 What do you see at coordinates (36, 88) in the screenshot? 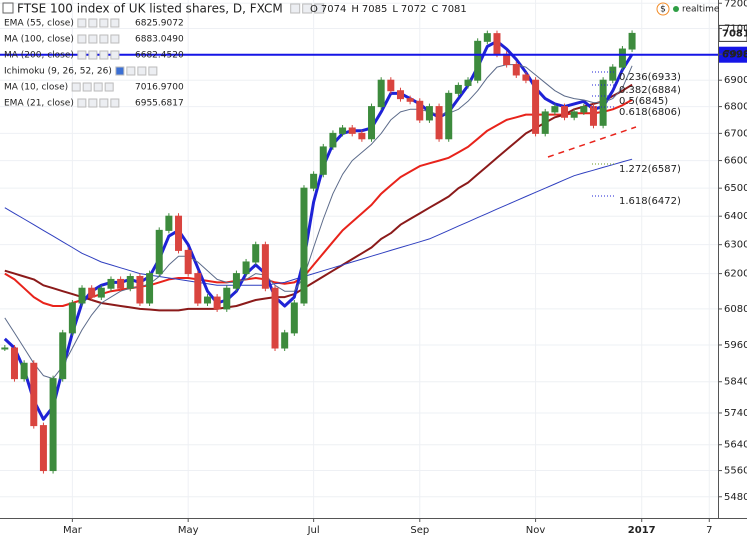
I see `legend-name: MA (10, close)` at bounding box center [36, 88].